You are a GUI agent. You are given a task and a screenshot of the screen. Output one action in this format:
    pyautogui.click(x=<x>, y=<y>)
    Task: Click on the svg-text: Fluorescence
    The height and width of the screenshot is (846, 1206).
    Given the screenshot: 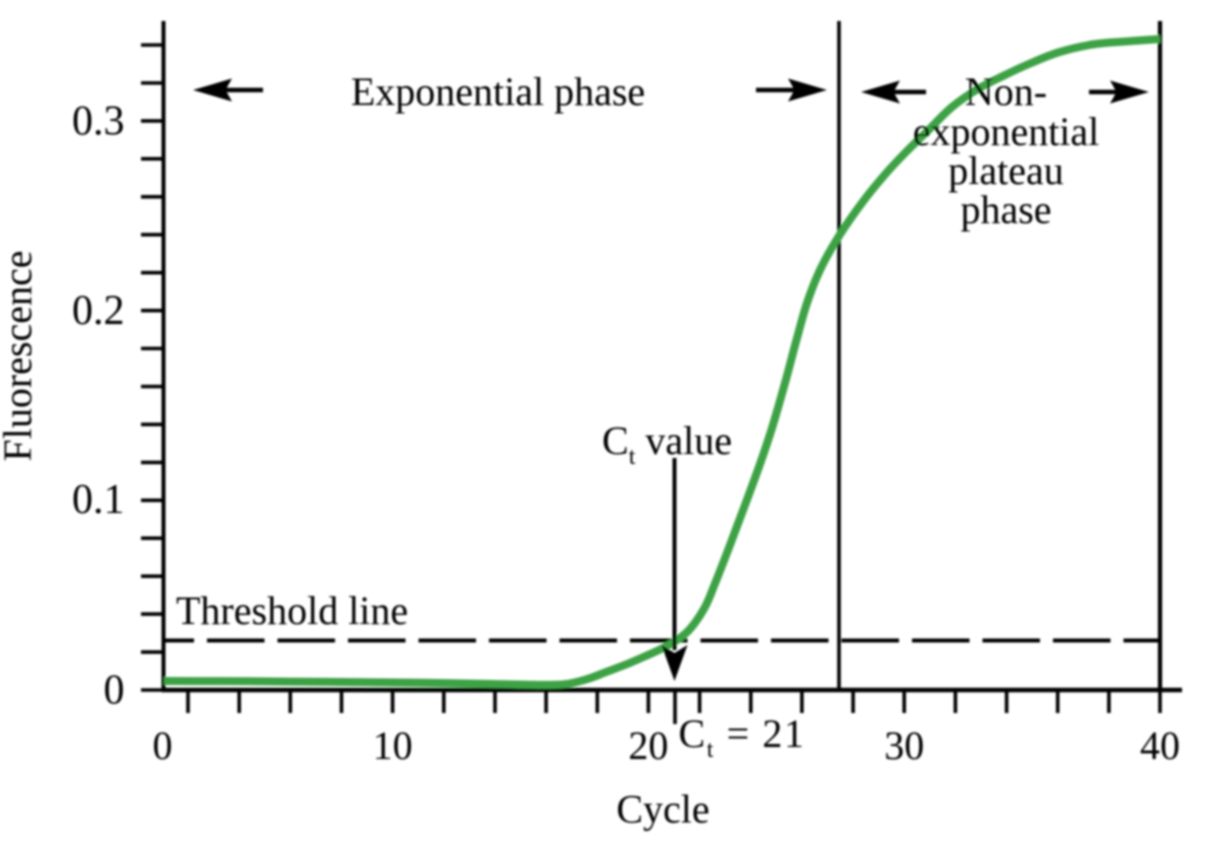 What is the action you would take?
    pyautogui.click(x=20, y=355)
    